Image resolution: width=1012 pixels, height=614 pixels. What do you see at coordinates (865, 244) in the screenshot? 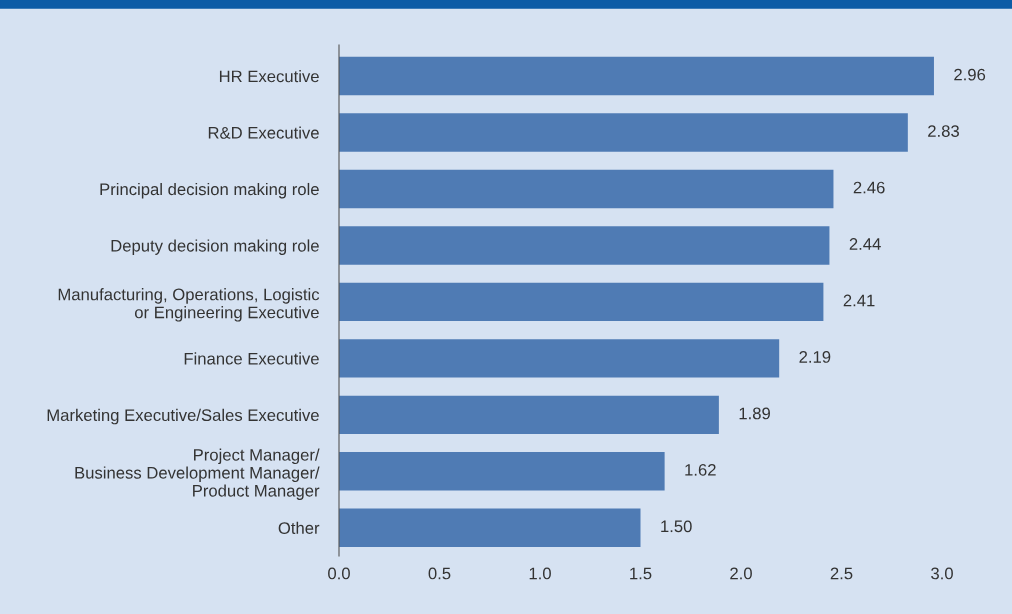
I see `data-label: 2.44` at bounding box center [865, 244].